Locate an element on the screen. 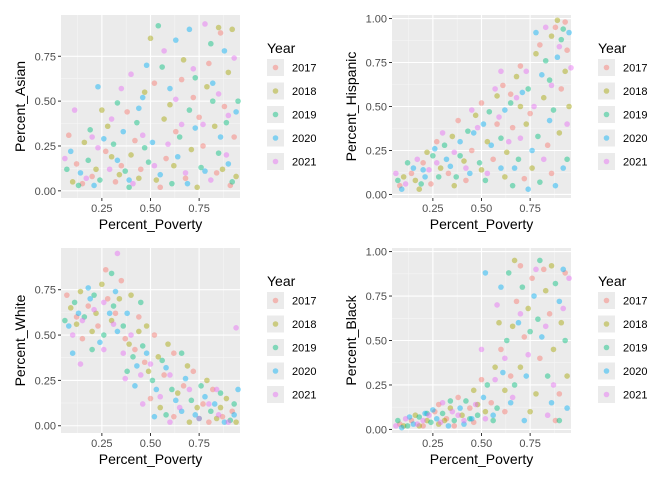 The width and height of the screenshot is (672, 480). legend-entry-label: 2019 is located at coordinates (304, 116).